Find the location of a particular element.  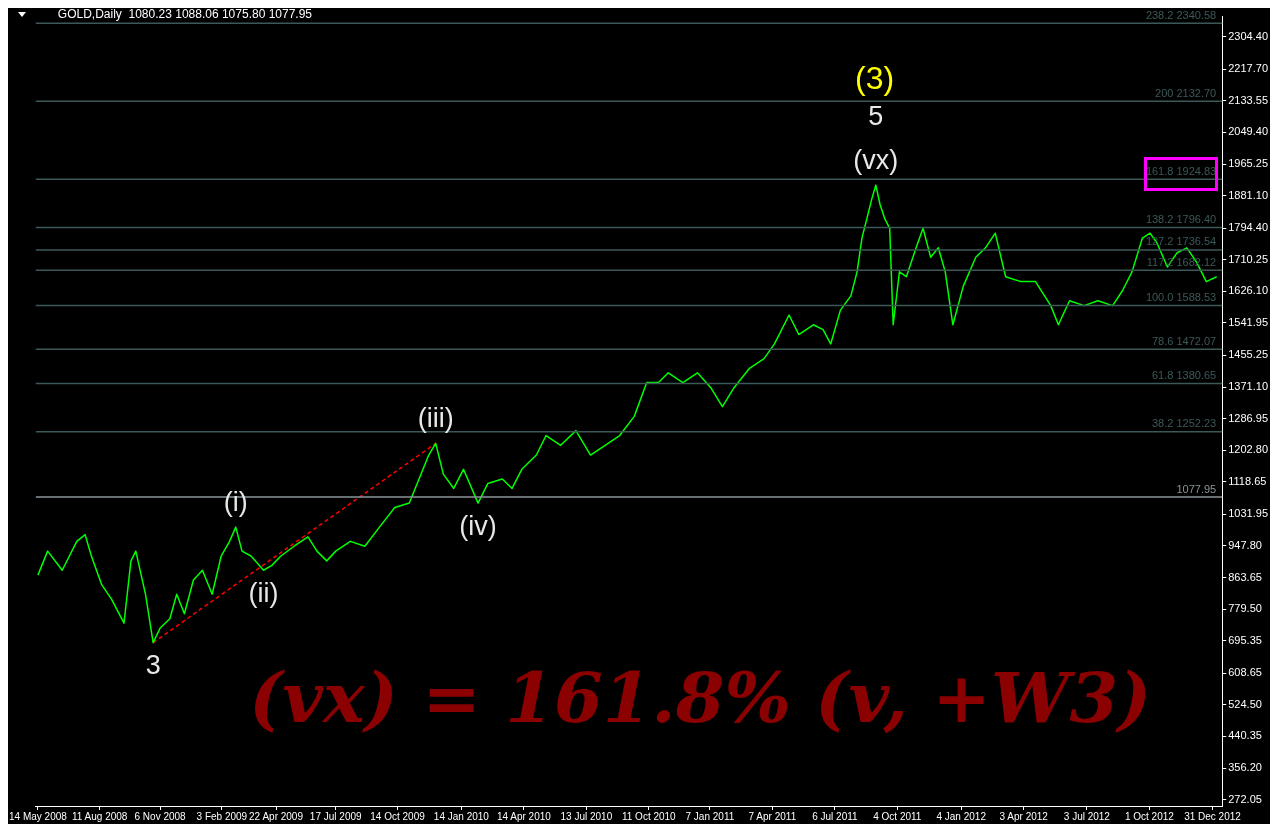

chart-title: GOLD,Daily 1080.23 1088.06 1075.80 1077.95 is located at coordinates (185, 14).